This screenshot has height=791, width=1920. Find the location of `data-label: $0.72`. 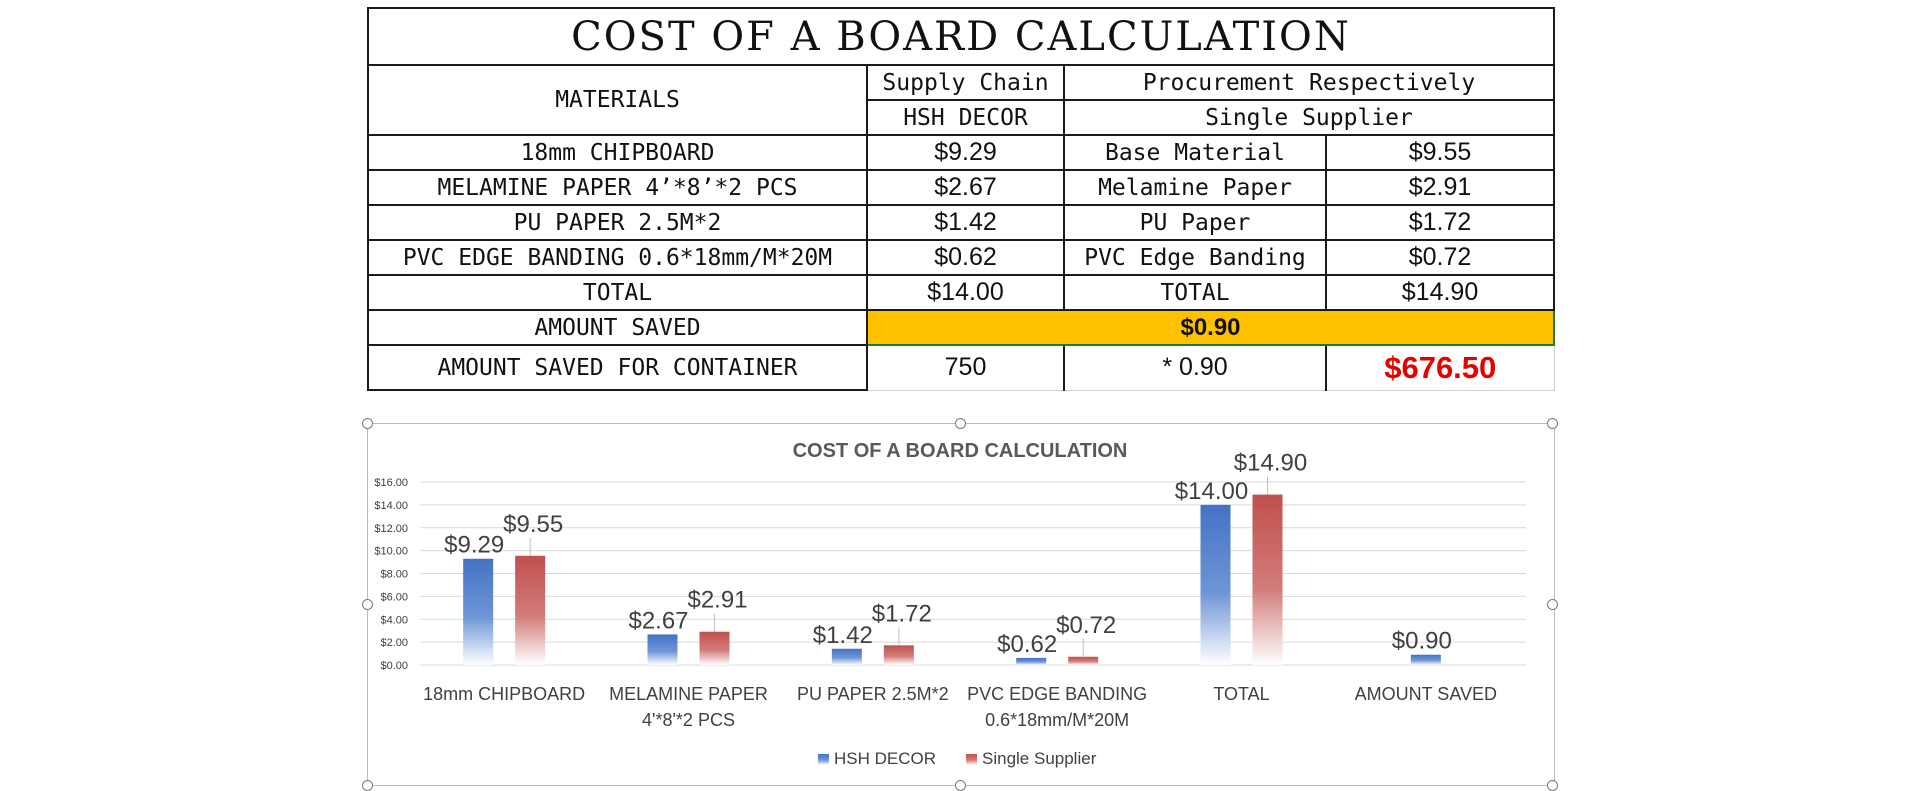

data-label: $0.72 is located at coordinates (1086, 625).